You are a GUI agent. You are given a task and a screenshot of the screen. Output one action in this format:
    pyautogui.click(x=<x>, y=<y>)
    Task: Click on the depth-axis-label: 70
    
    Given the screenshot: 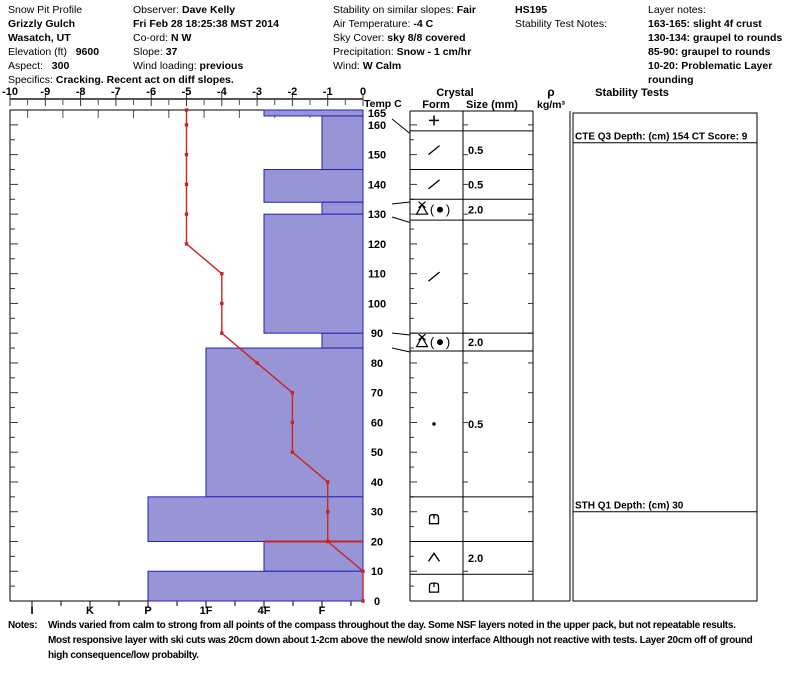 What is the action you would take?
    pyautogui.click(x=377, y=394)
    